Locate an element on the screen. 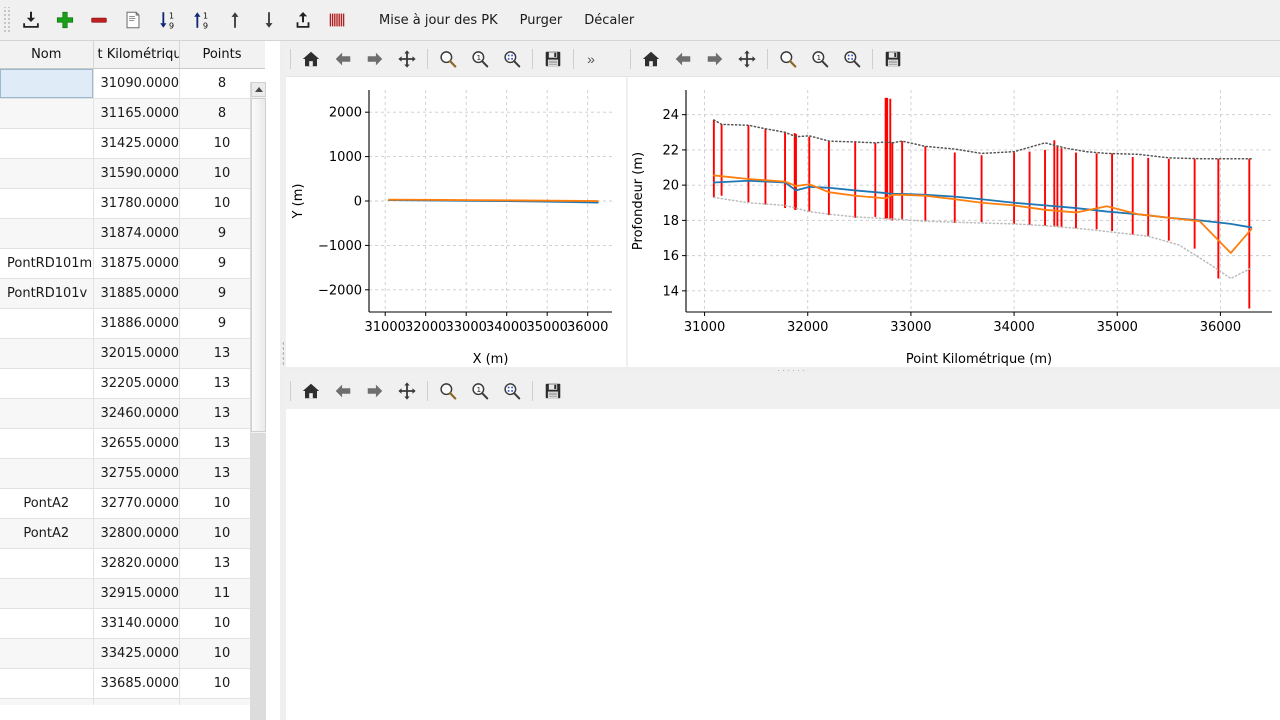 The height and width of the screenshot is (720, 1280). sort-ascending-icon: 1 9 is located at coordinates (201, 20).